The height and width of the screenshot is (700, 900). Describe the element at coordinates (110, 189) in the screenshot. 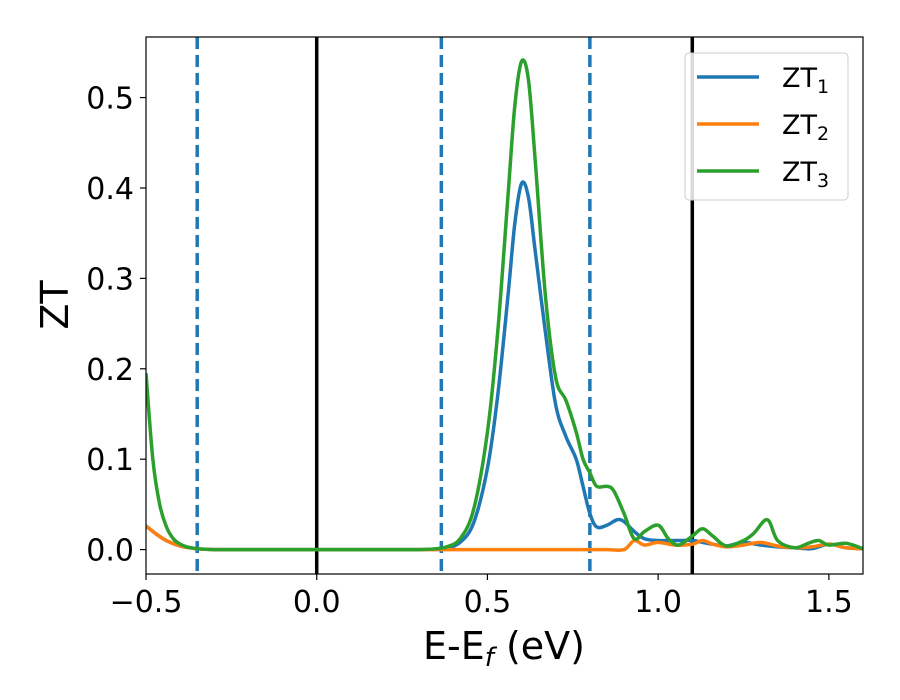

I see `y-tick-label: 0.4` at that location.